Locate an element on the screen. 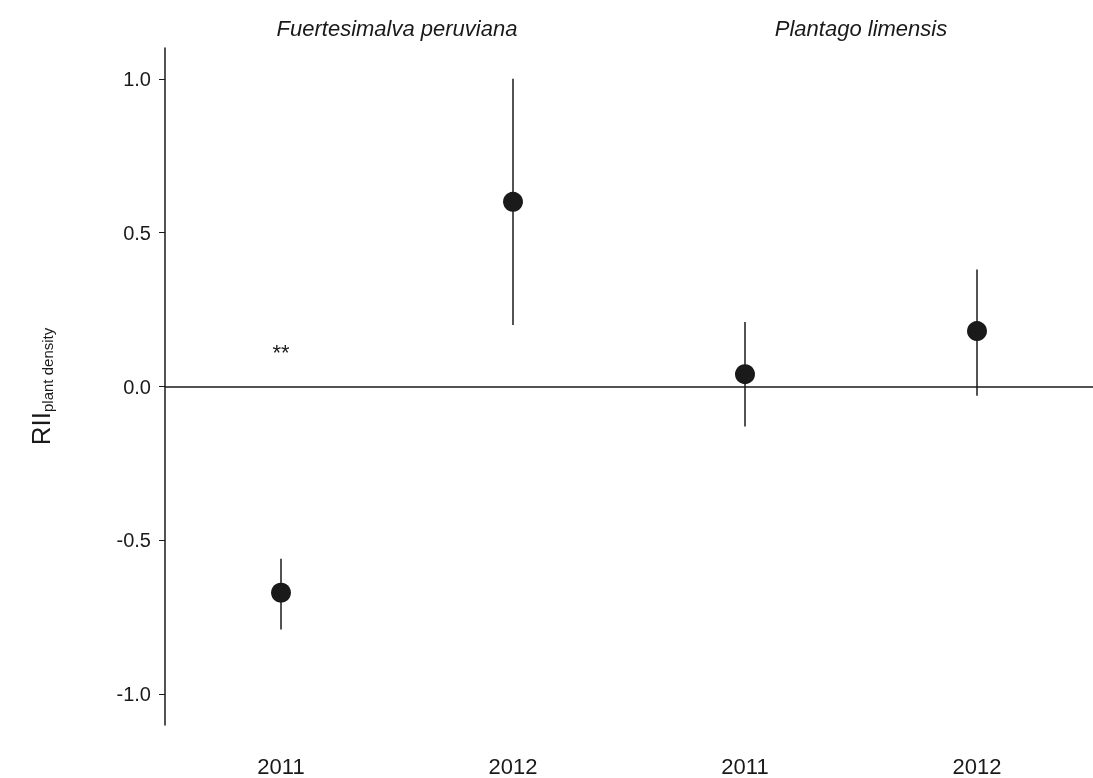  y-tick-label: 0.0 is located at coordinates (137, 386).